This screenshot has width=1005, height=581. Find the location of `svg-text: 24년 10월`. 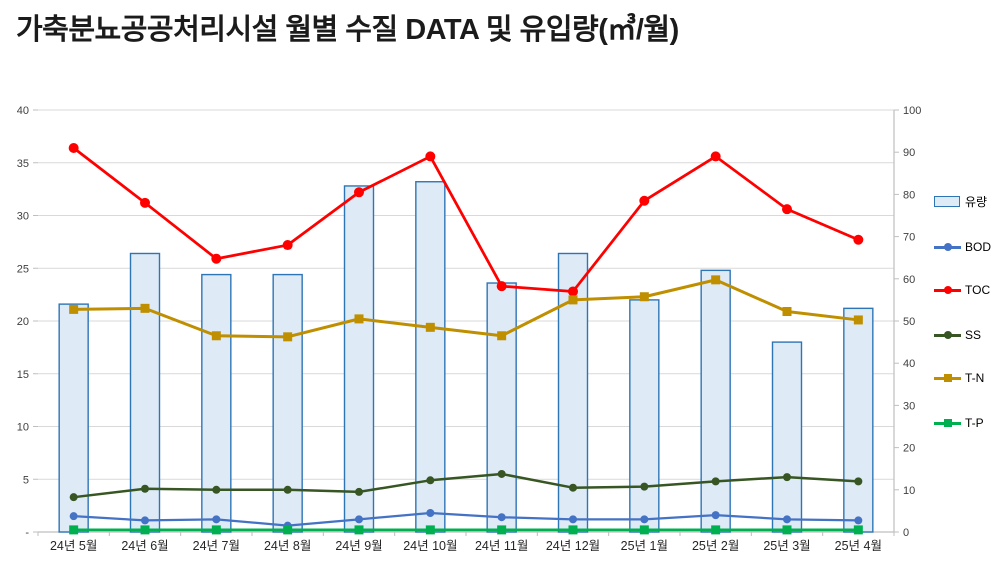

svg-text: 24년 10월 is located at coordinates (430, 546).